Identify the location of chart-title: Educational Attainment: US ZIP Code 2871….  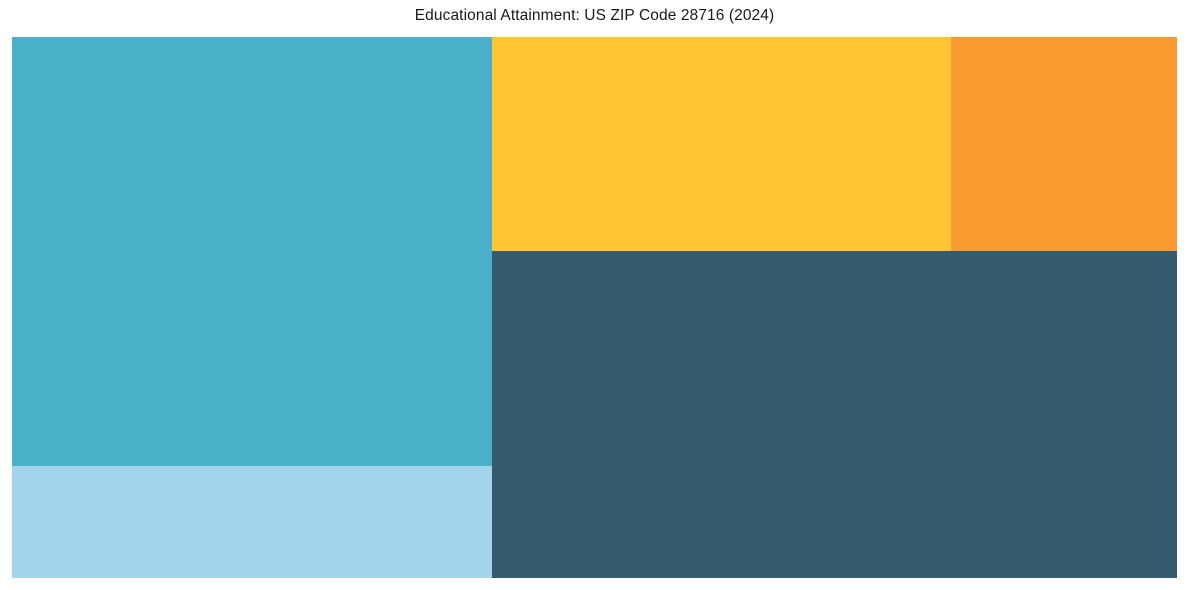
(594, 15).